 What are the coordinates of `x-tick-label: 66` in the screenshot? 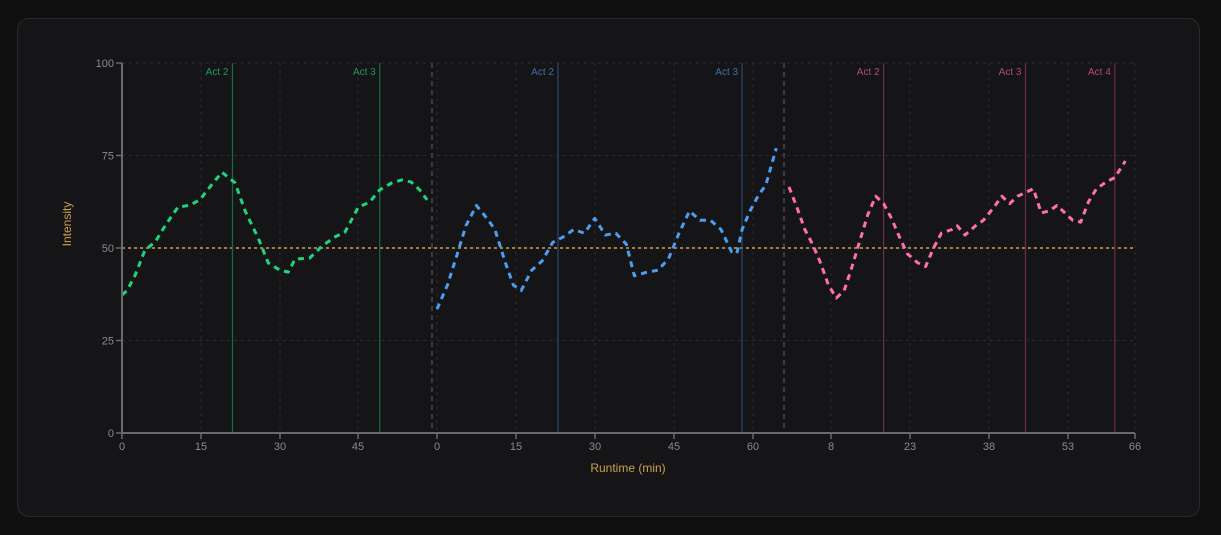 It's located at (1135, 447).